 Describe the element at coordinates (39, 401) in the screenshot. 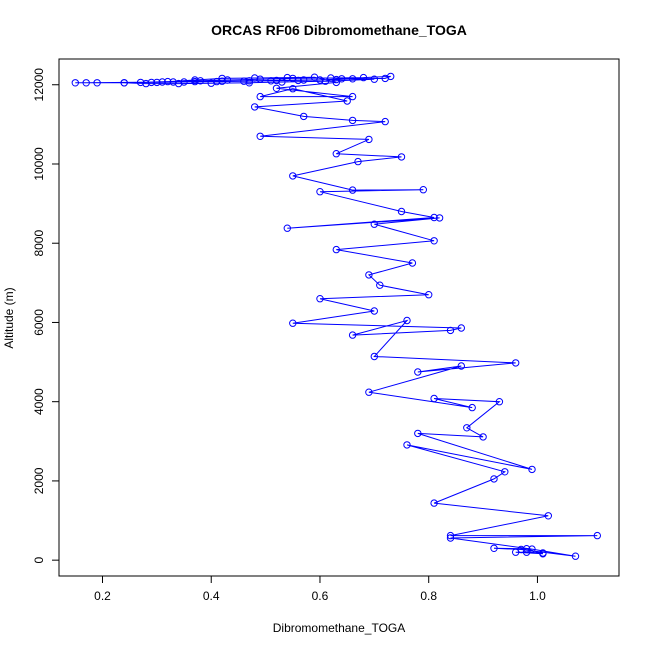

I see `y-tick-label: 4000` at that location.